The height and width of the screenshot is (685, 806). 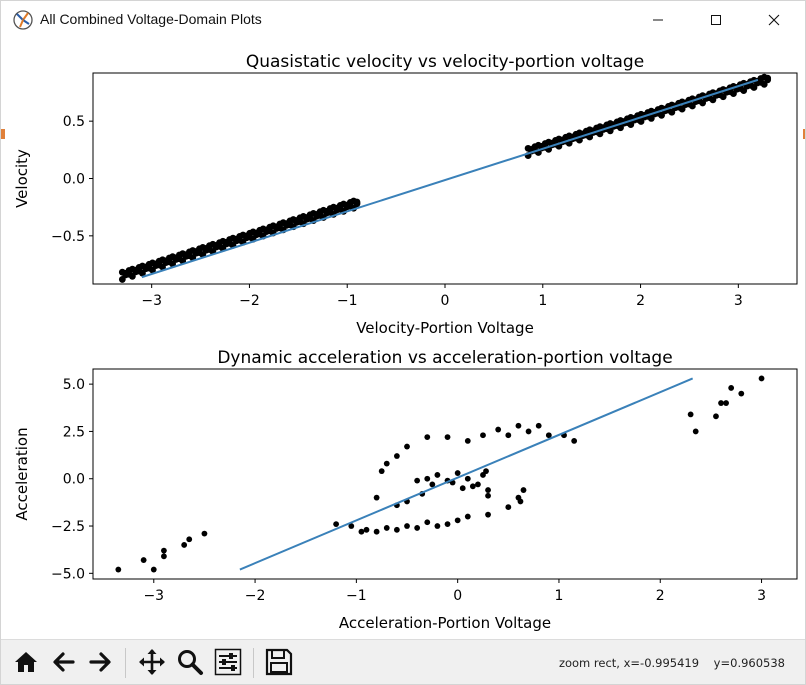 What do you see at coordinates (68, 574) in the screenshot?
I see `y-tick-label: −5.0` at bounding box center [68, 574].